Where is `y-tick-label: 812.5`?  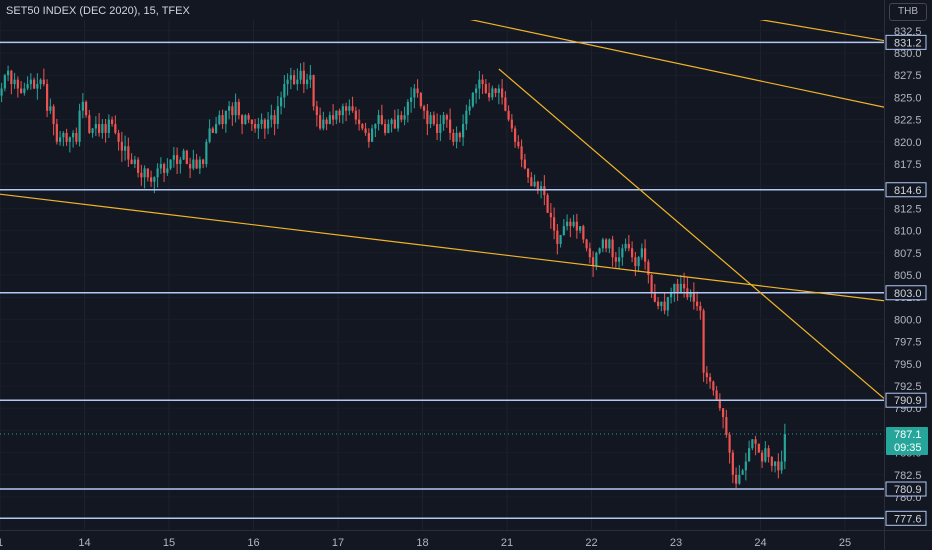
y-tick-label: 812.5 is located at coordinates (908, 209).